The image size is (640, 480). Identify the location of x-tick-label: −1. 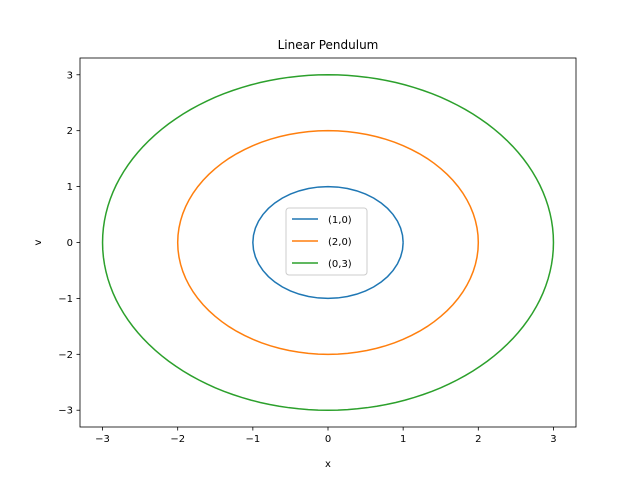
(252, 439).